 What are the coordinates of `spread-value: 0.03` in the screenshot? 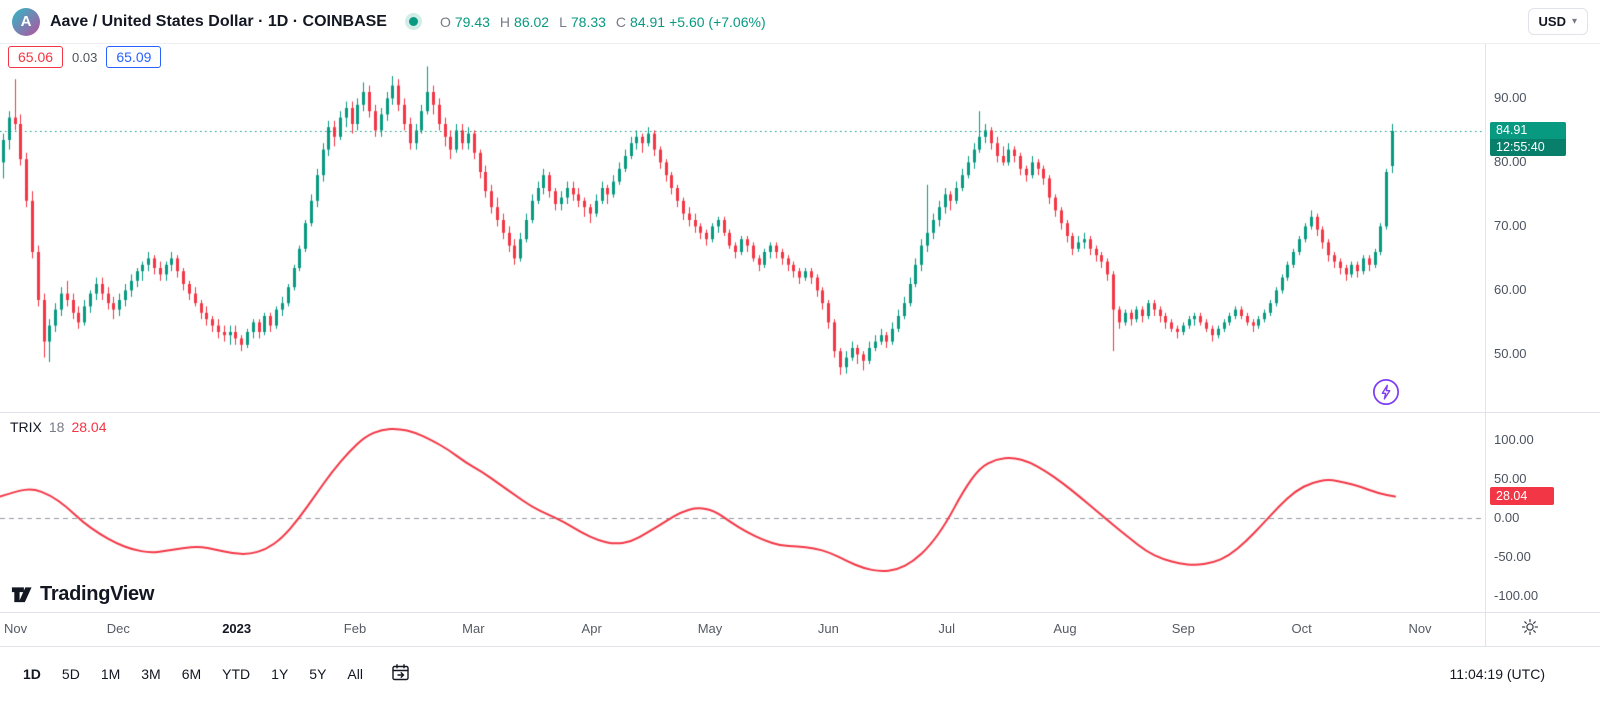 It's located at (85, 57).